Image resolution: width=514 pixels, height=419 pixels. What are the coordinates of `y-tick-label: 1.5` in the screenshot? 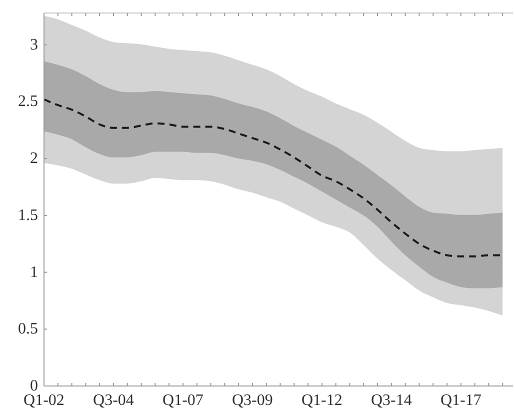 It's located at (28, 215).